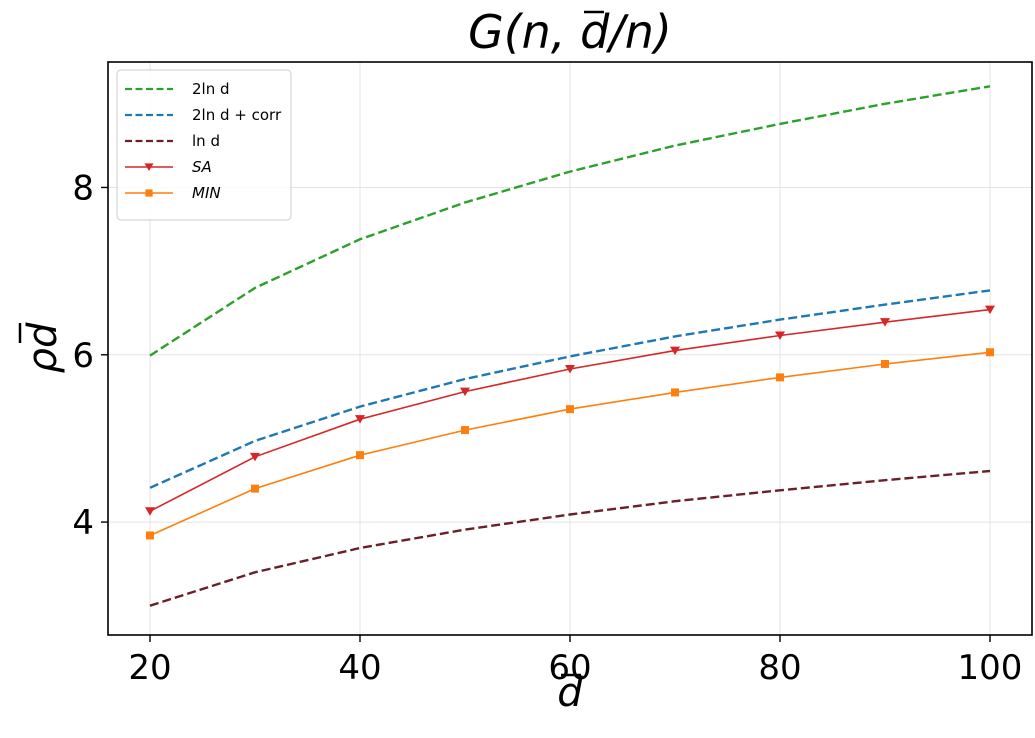 The width and height of the screenshot is (1035, 738). I want to click on legend-box, so click(204, 145).